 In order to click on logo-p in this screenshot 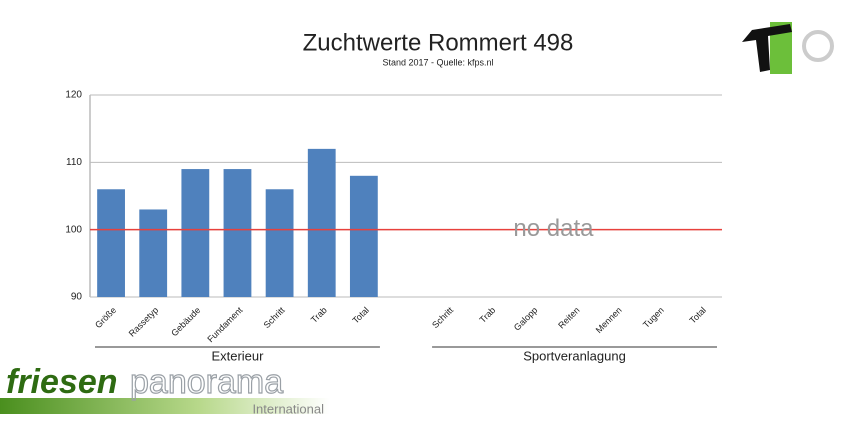, I will do `click(818, 46)`.